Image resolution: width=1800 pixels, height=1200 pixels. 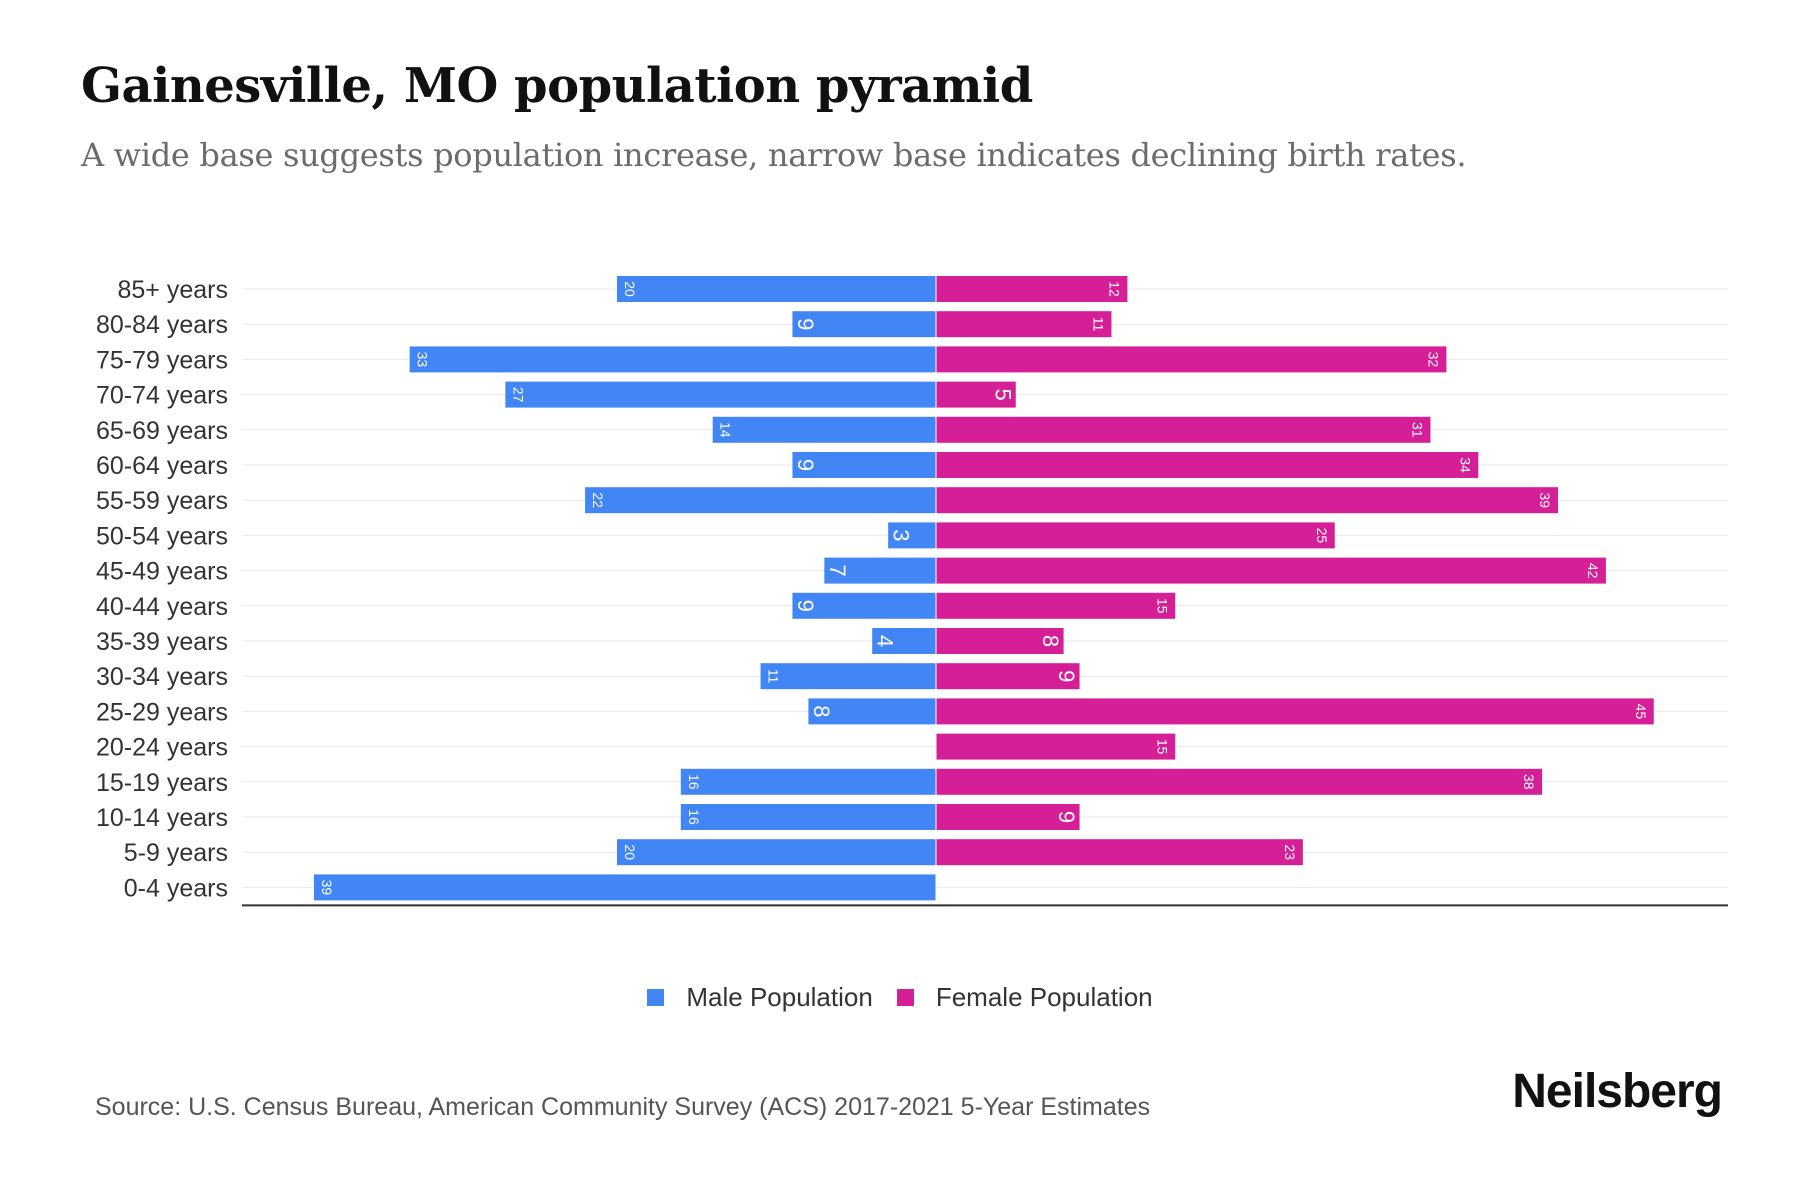 What do you see at coordinates (1617, 1091) in the screenshot?
I see `brand-logo: Neilsberg` at bounding box center [1617, 1091].